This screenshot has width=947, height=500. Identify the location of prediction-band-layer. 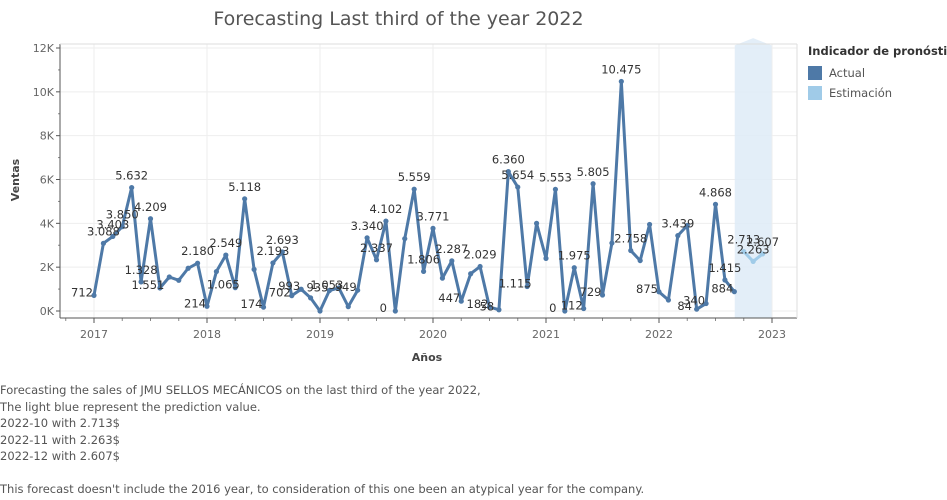
(753, 178).